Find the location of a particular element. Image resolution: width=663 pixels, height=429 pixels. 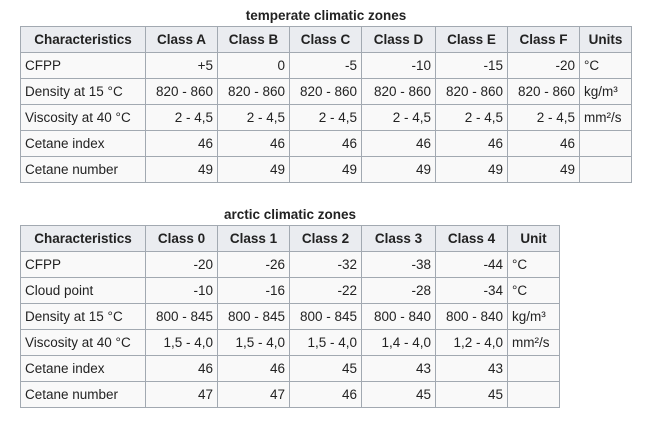

value-cell: -38 is located at coordinates (398, 264).